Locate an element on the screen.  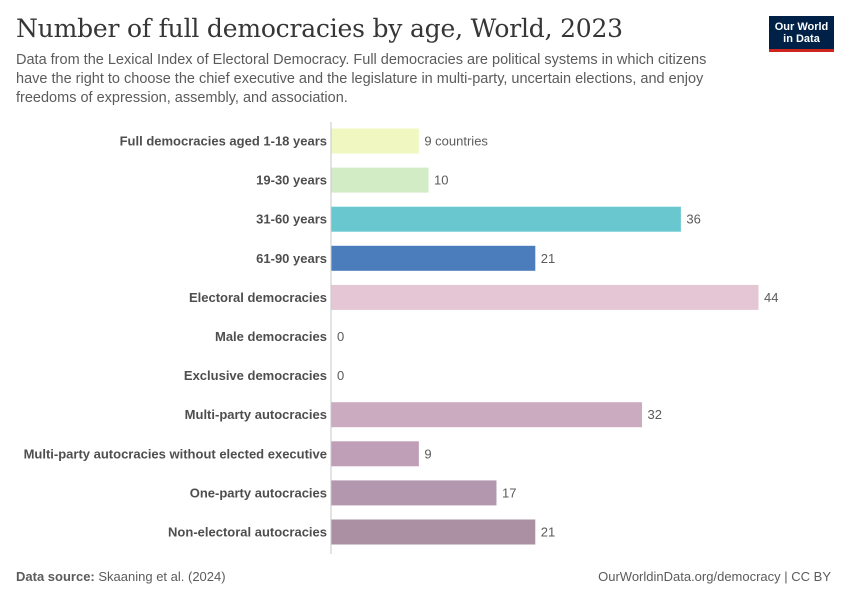
footer-link: OurWorldinData.org/democracy | CC BY is located at coordinates (714, 576).